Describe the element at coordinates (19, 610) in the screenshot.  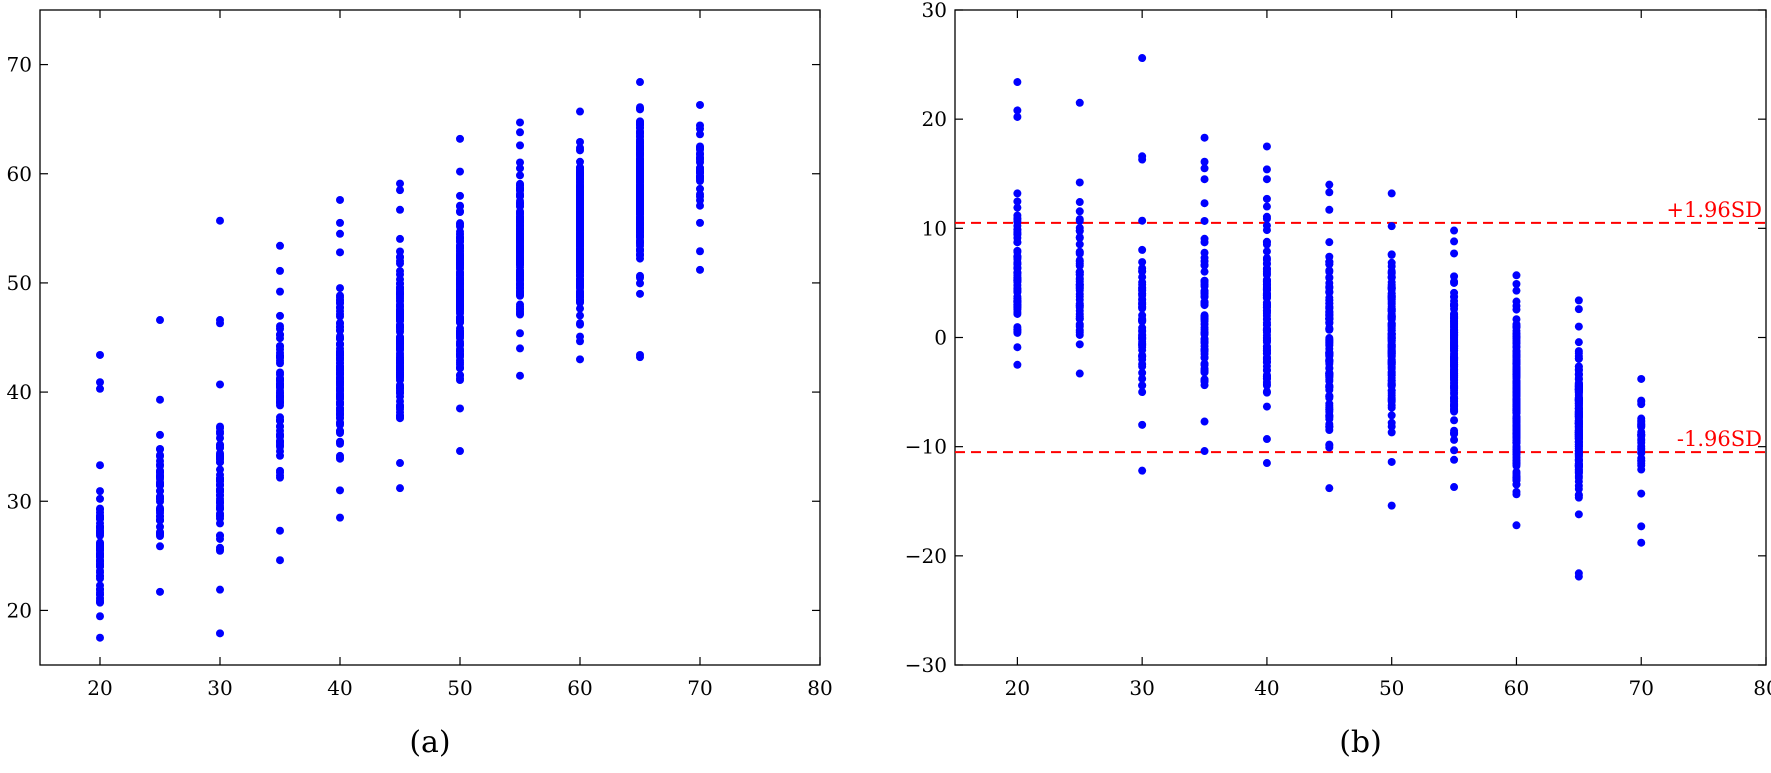
I see `y-tick-label: 20` at that location.